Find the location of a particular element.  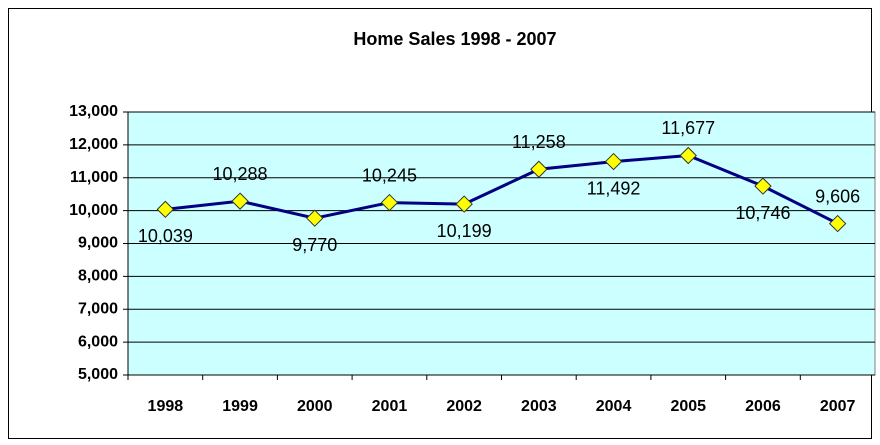

chart-title: Home Sales 1998 - 2007 is located at coordinates (454, 39).